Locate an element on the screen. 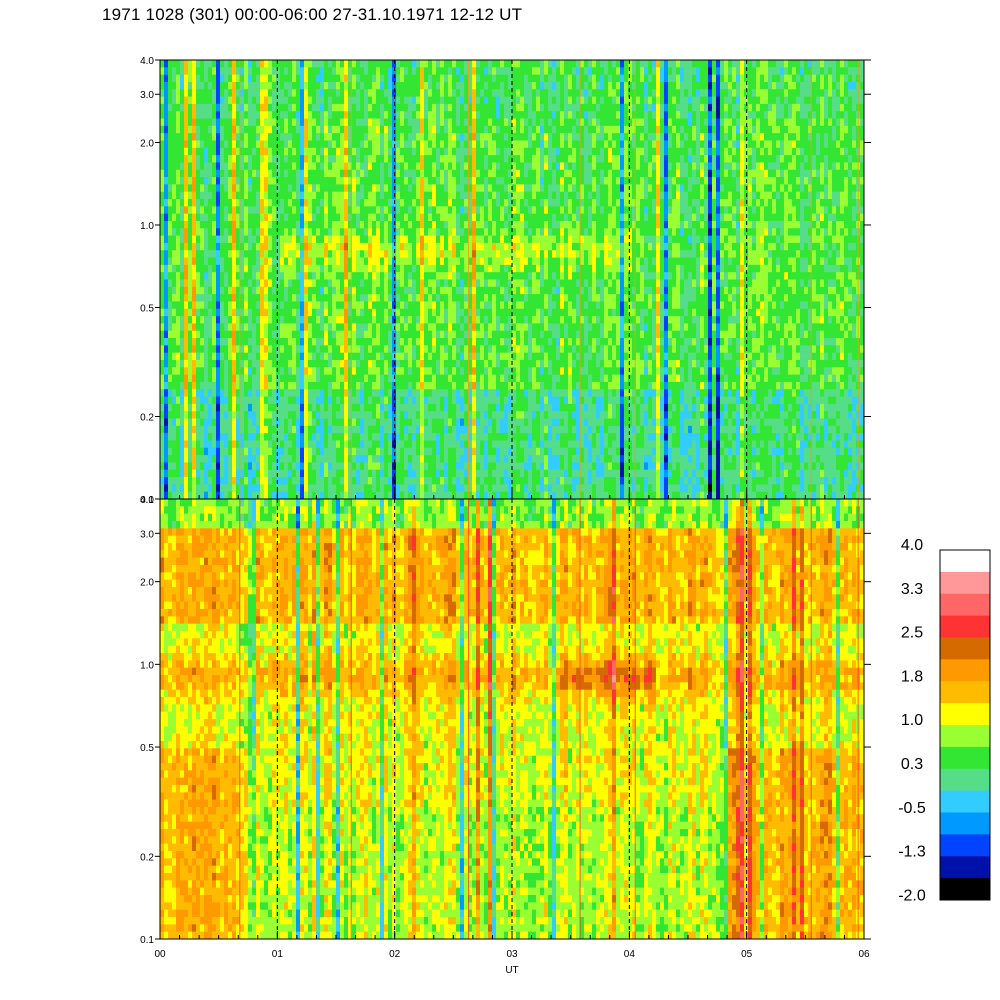 This screenshot has height=1000, width=1000. bottom-y-tick-label: 2.0 is located at coordinates (147, 583).